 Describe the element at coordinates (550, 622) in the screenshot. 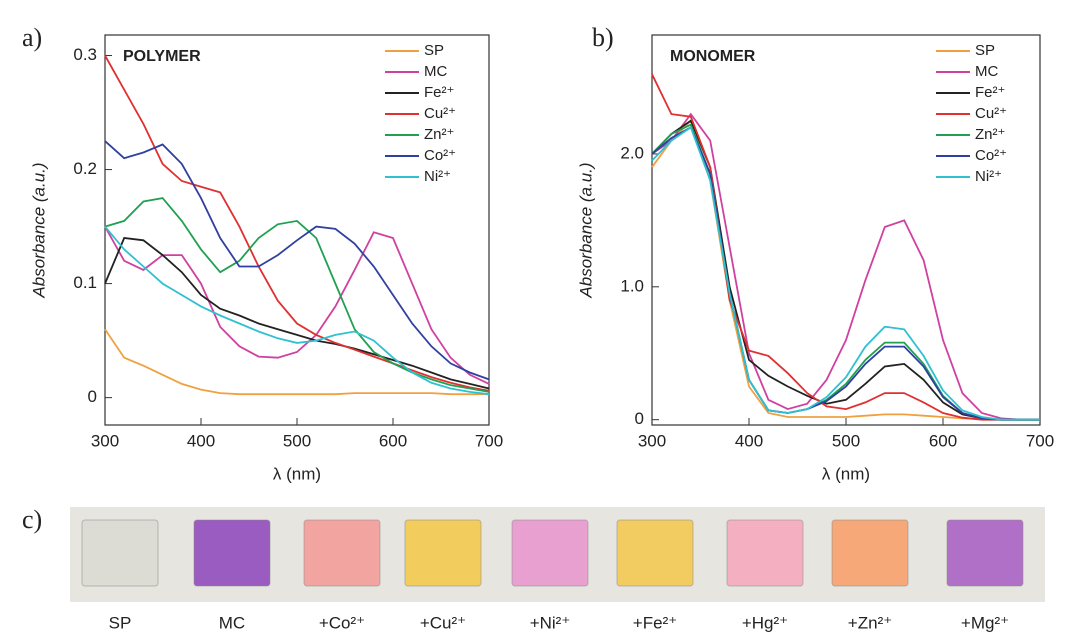

I see `sample-label: +Ni²⁺` at that location.